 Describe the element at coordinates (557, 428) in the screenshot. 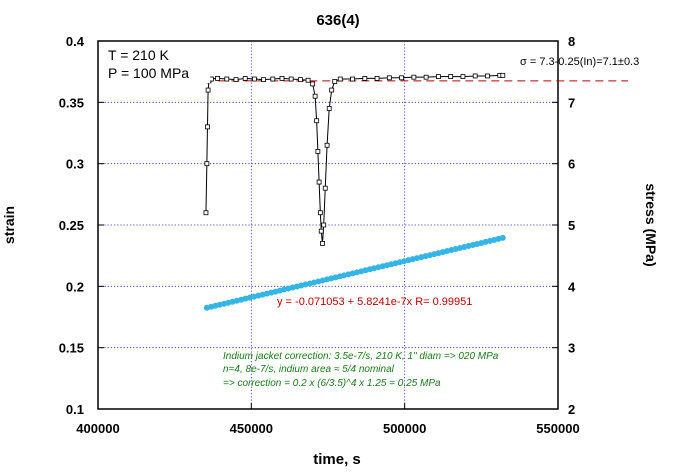

I see `x-tick-label: 550000` at that location.